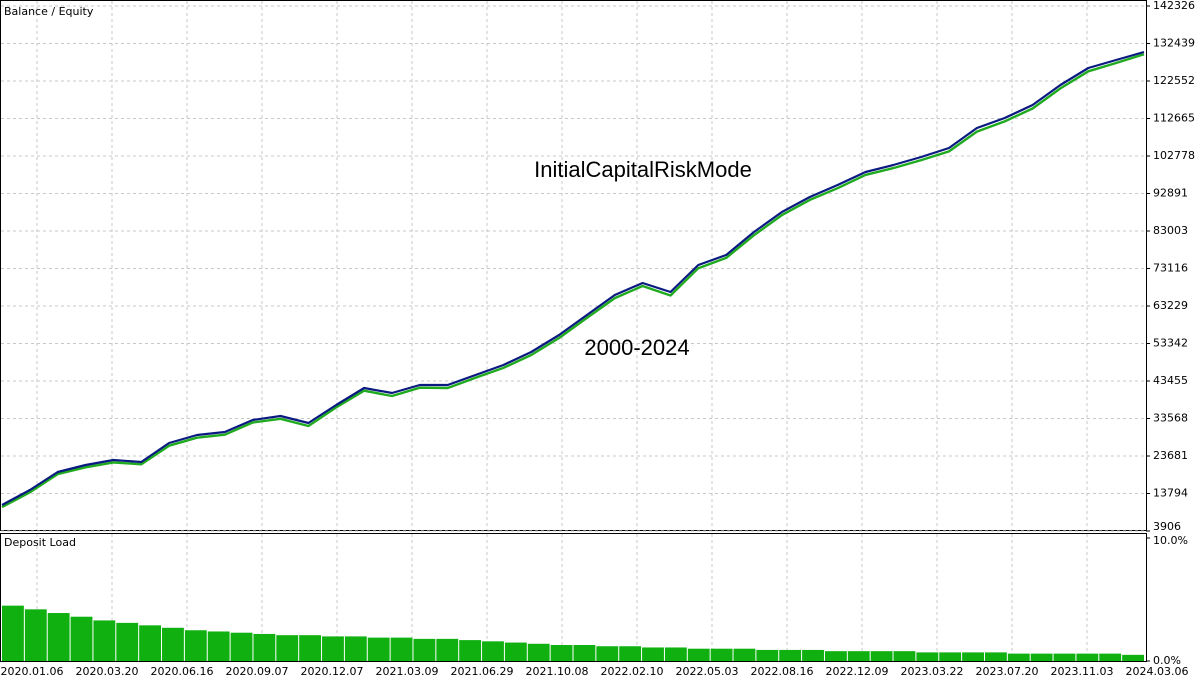 The height and width of the screenshot is (680, 1200). Describe the element at coordinates (632, 671) in the screenshot. I see `x-tick-label: 2022.02.10` at that location.